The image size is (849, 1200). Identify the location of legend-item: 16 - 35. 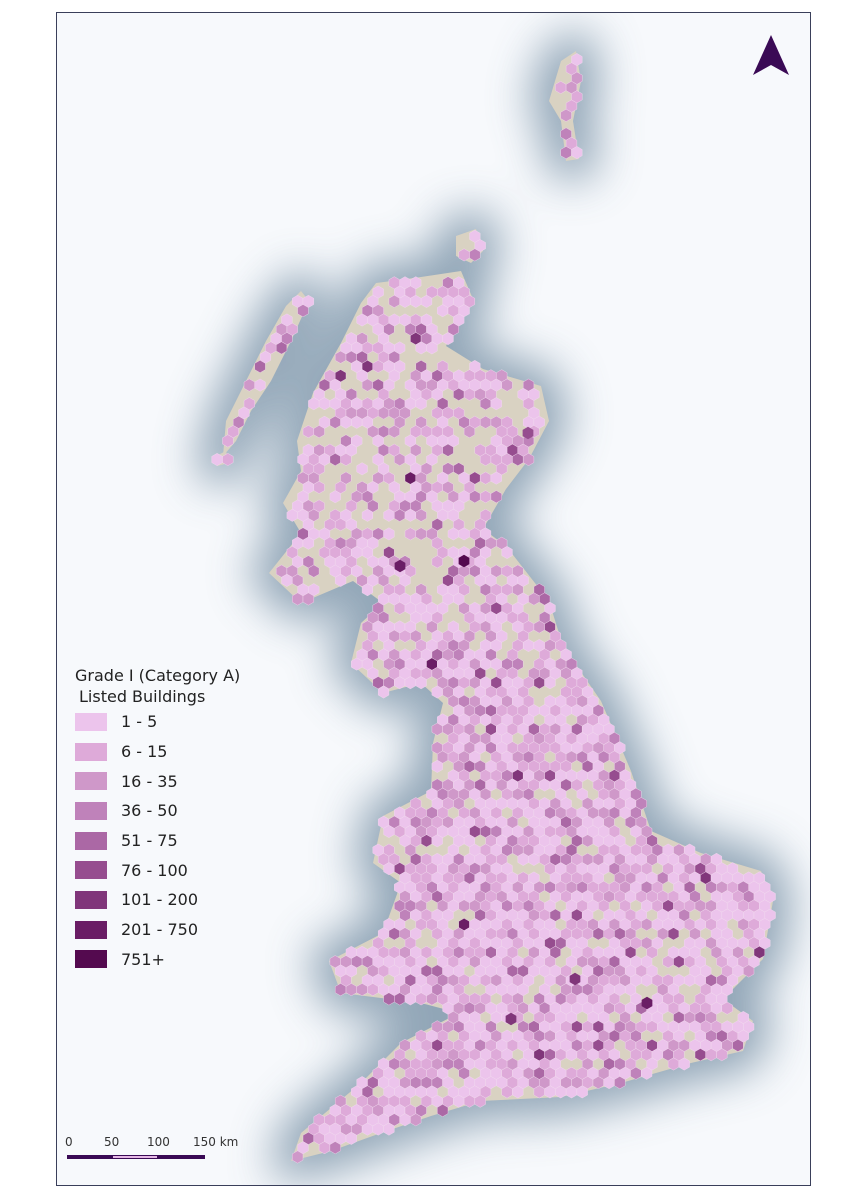
(157, 781).